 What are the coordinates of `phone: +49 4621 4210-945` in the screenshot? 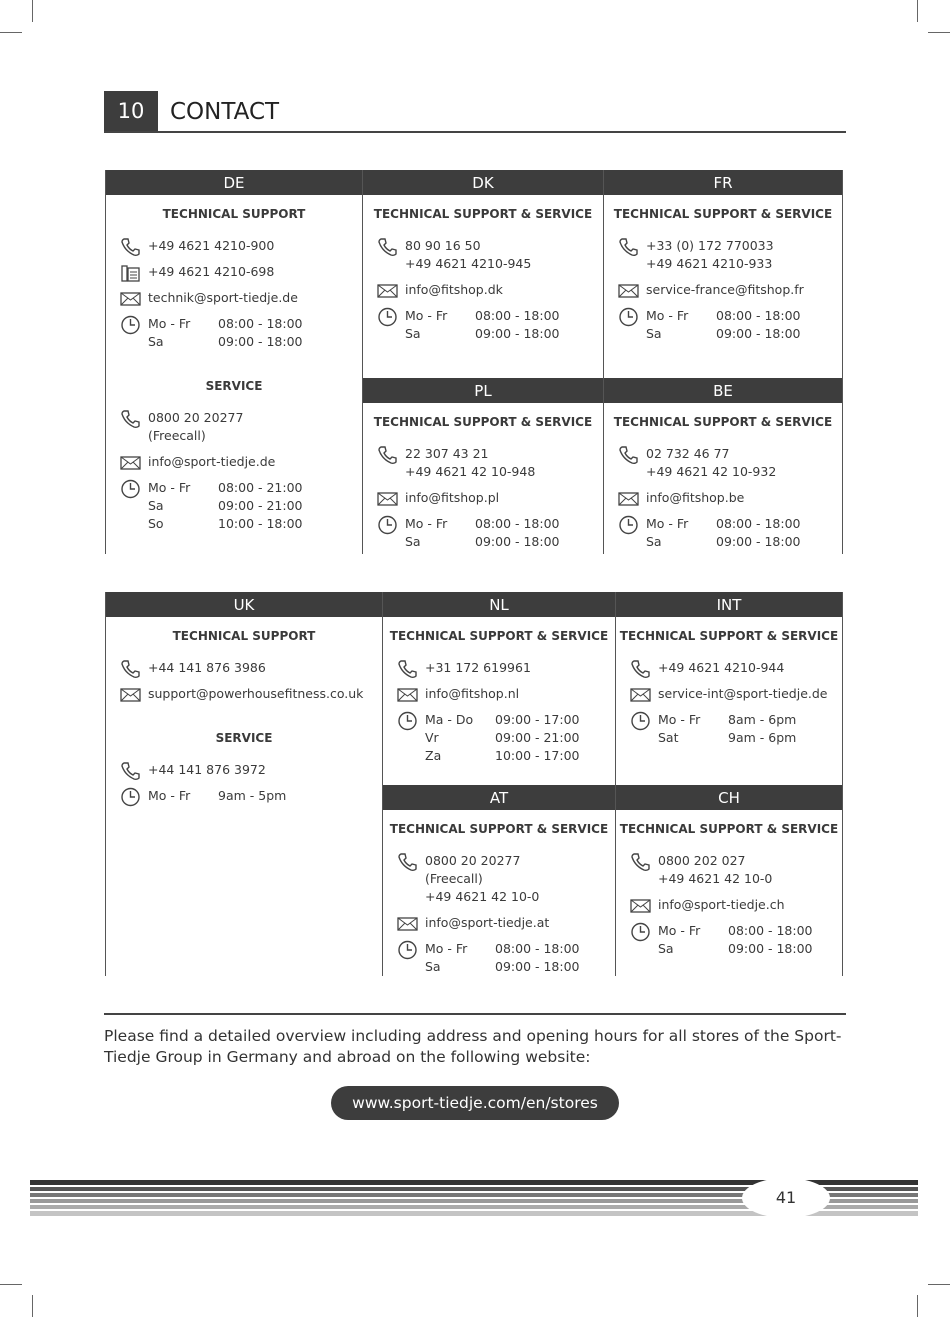 It's located at (468, 263).